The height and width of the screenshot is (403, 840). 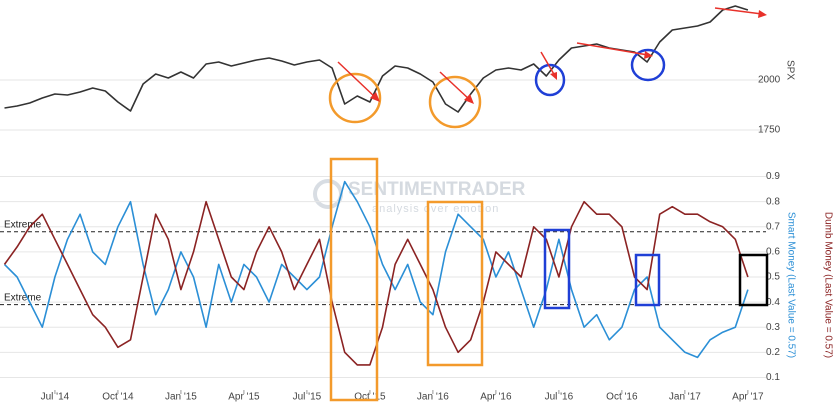 I want to click on y-tick-label: 1750, so click(x=769, y=130).